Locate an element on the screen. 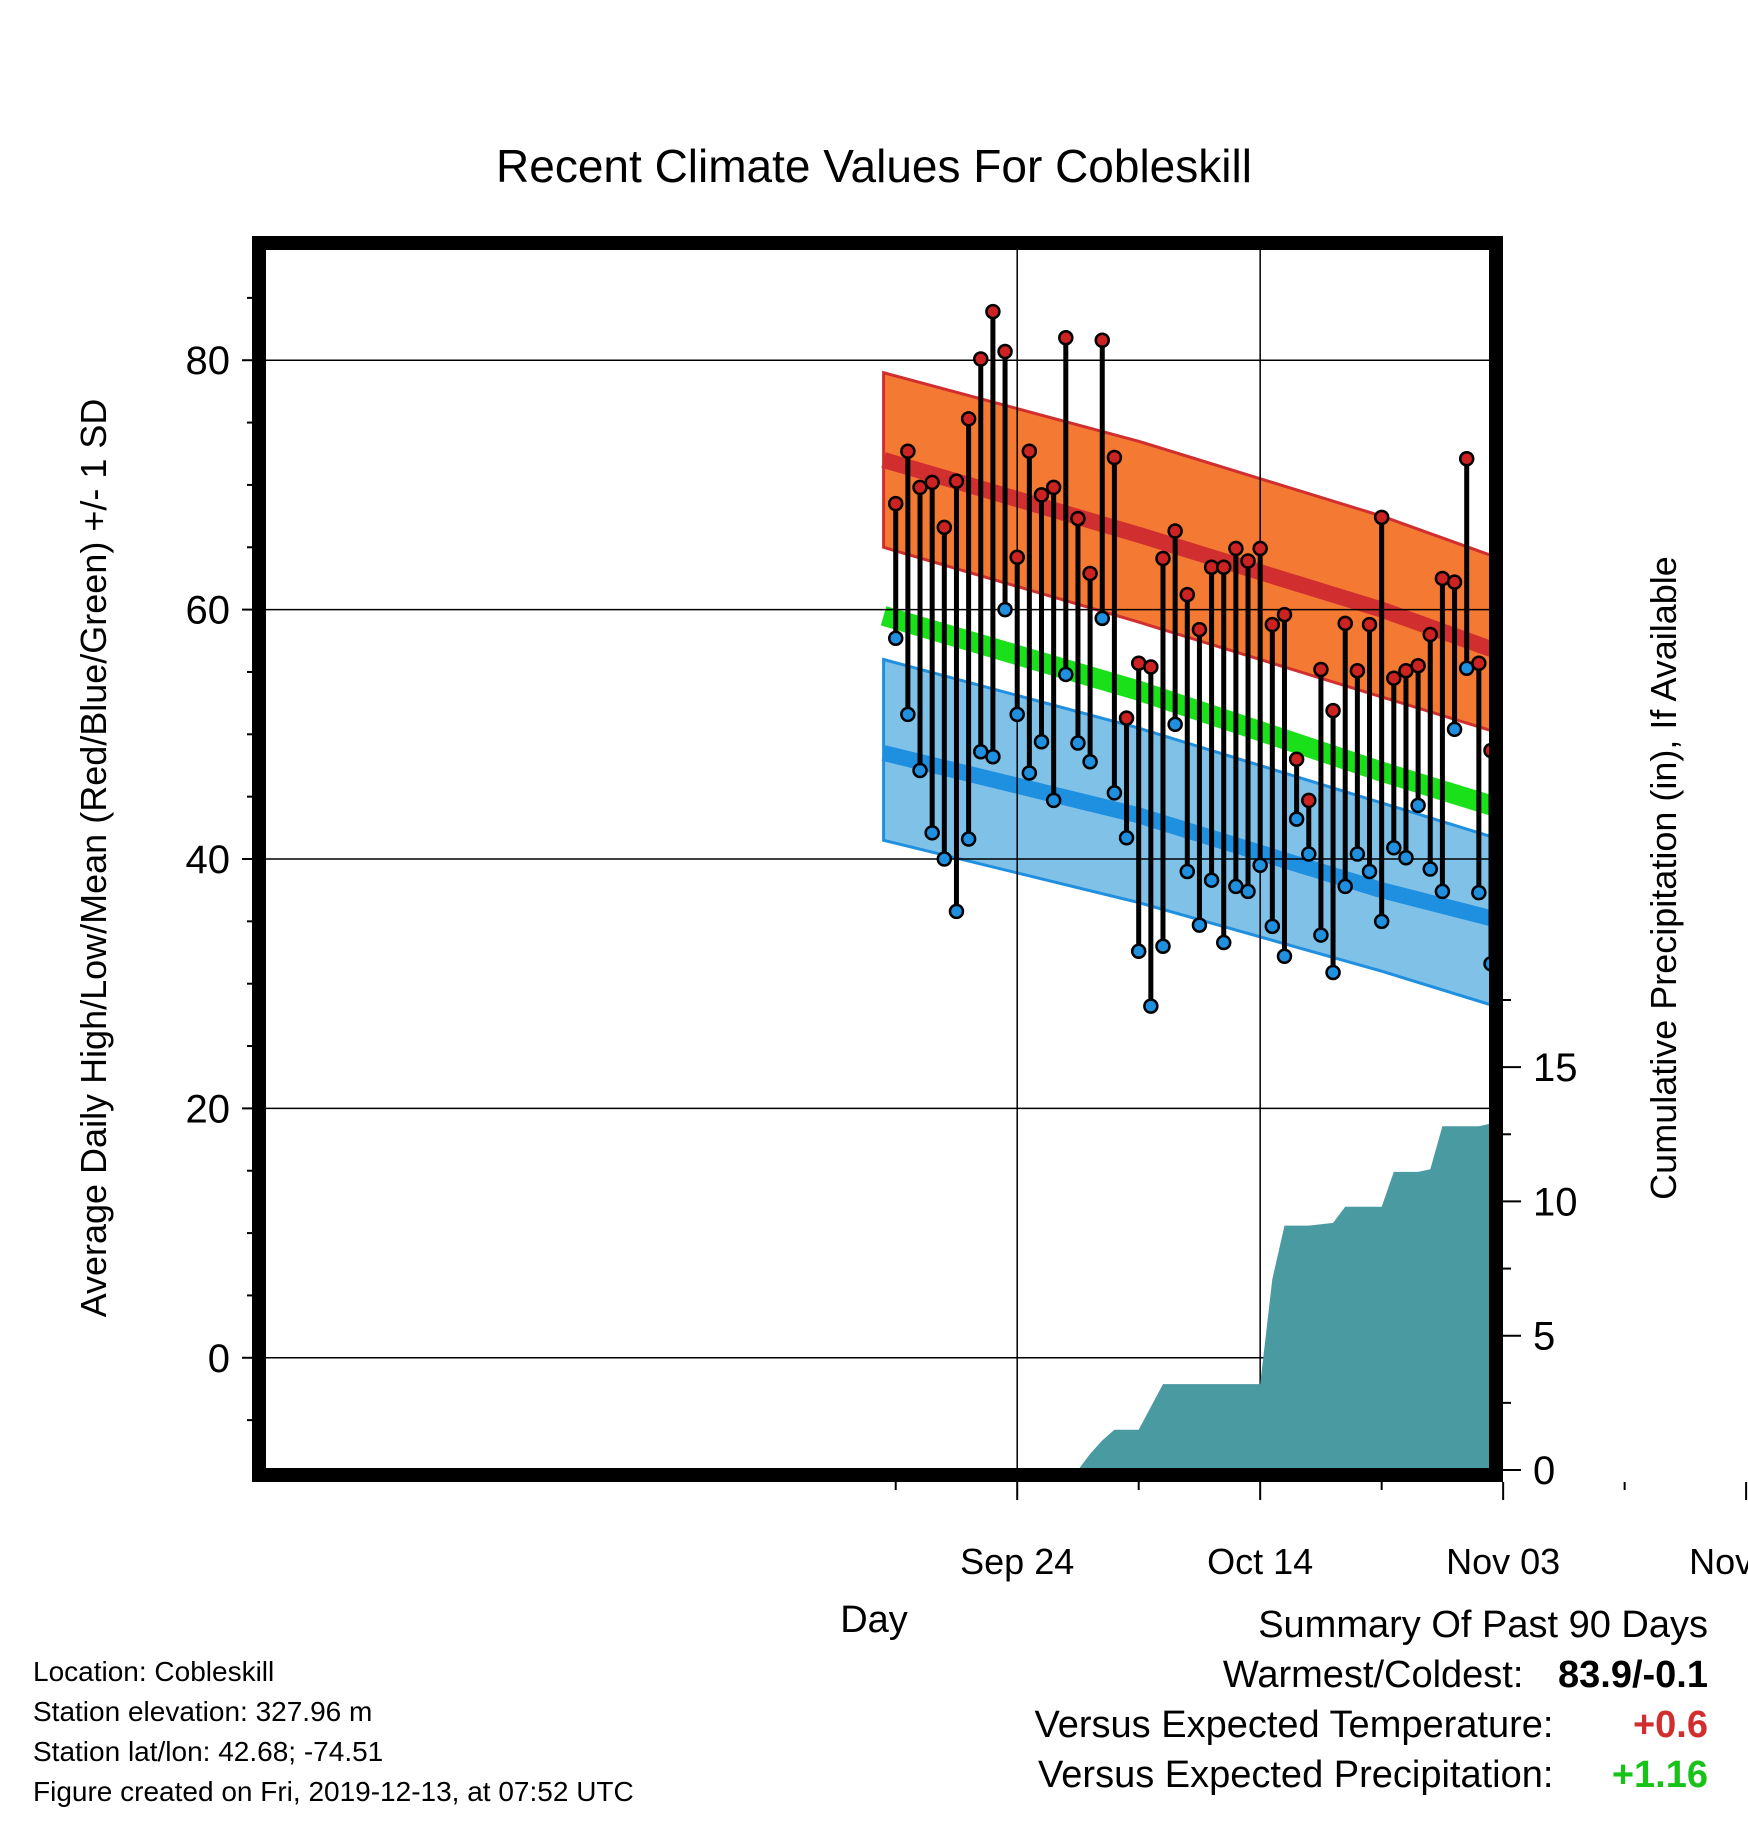  summary-title: Summary Of Past 90 Days is located at coordinates (1483, 1625).